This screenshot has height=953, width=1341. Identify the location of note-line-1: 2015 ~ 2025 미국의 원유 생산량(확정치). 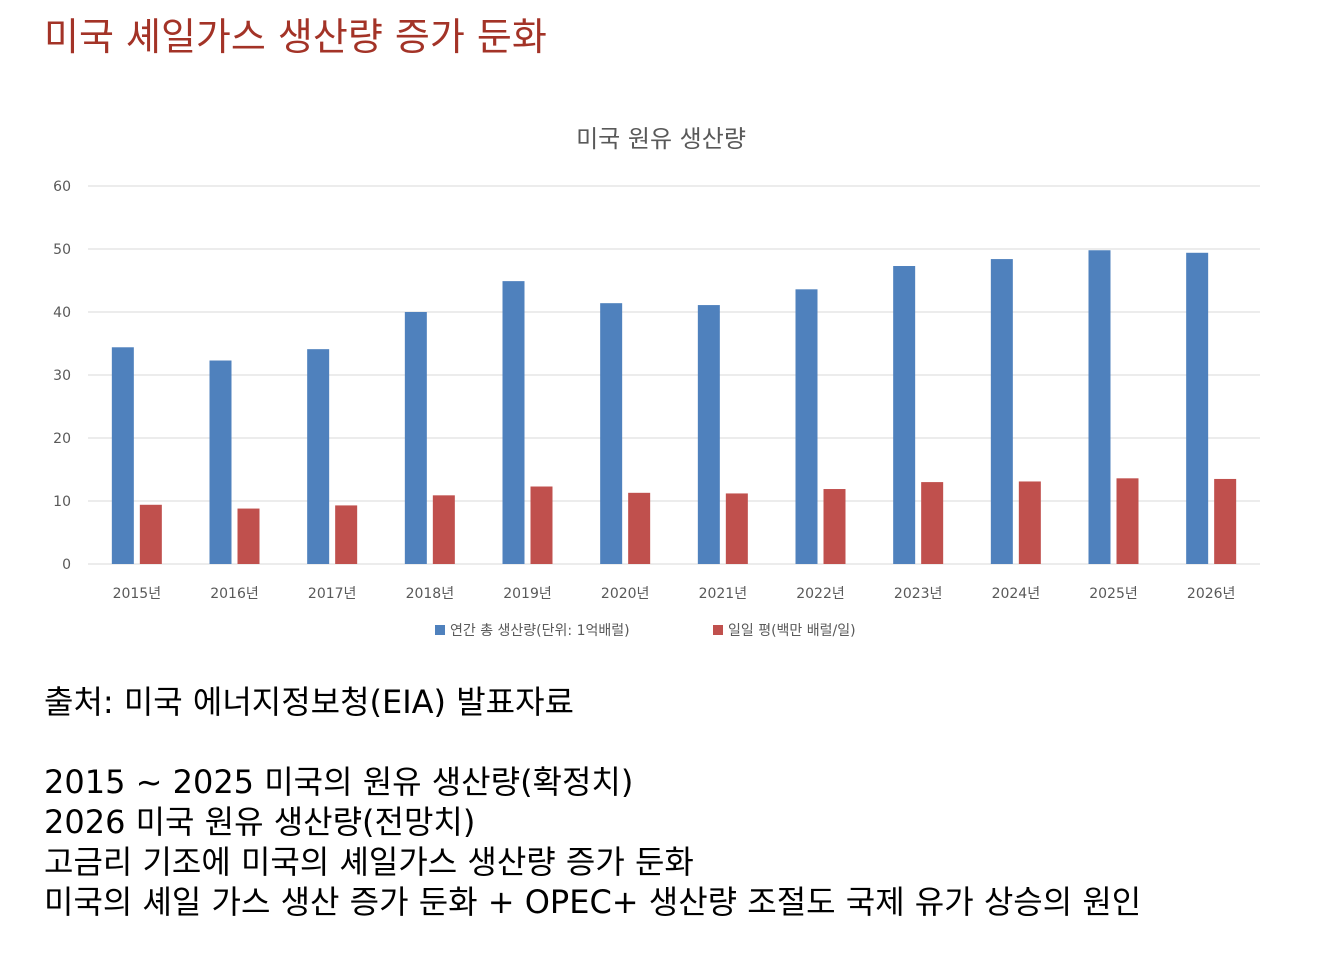
(339, 782).